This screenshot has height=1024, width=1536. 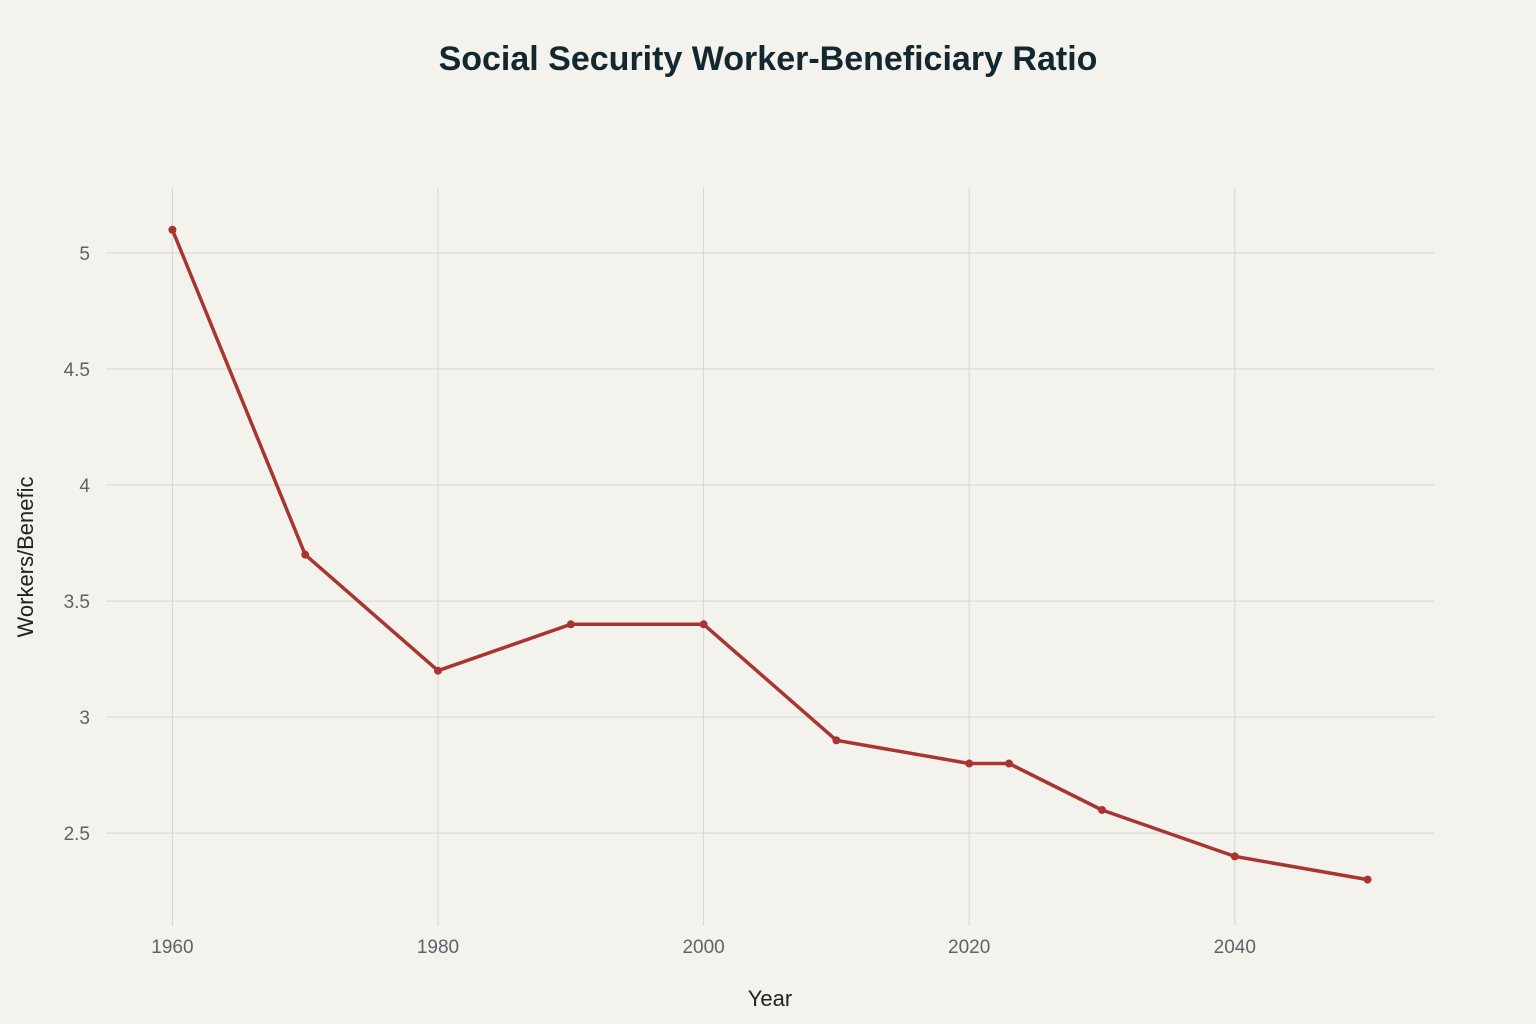 I want to click on x-tick-label: 2000, so click(x=703, y=947).